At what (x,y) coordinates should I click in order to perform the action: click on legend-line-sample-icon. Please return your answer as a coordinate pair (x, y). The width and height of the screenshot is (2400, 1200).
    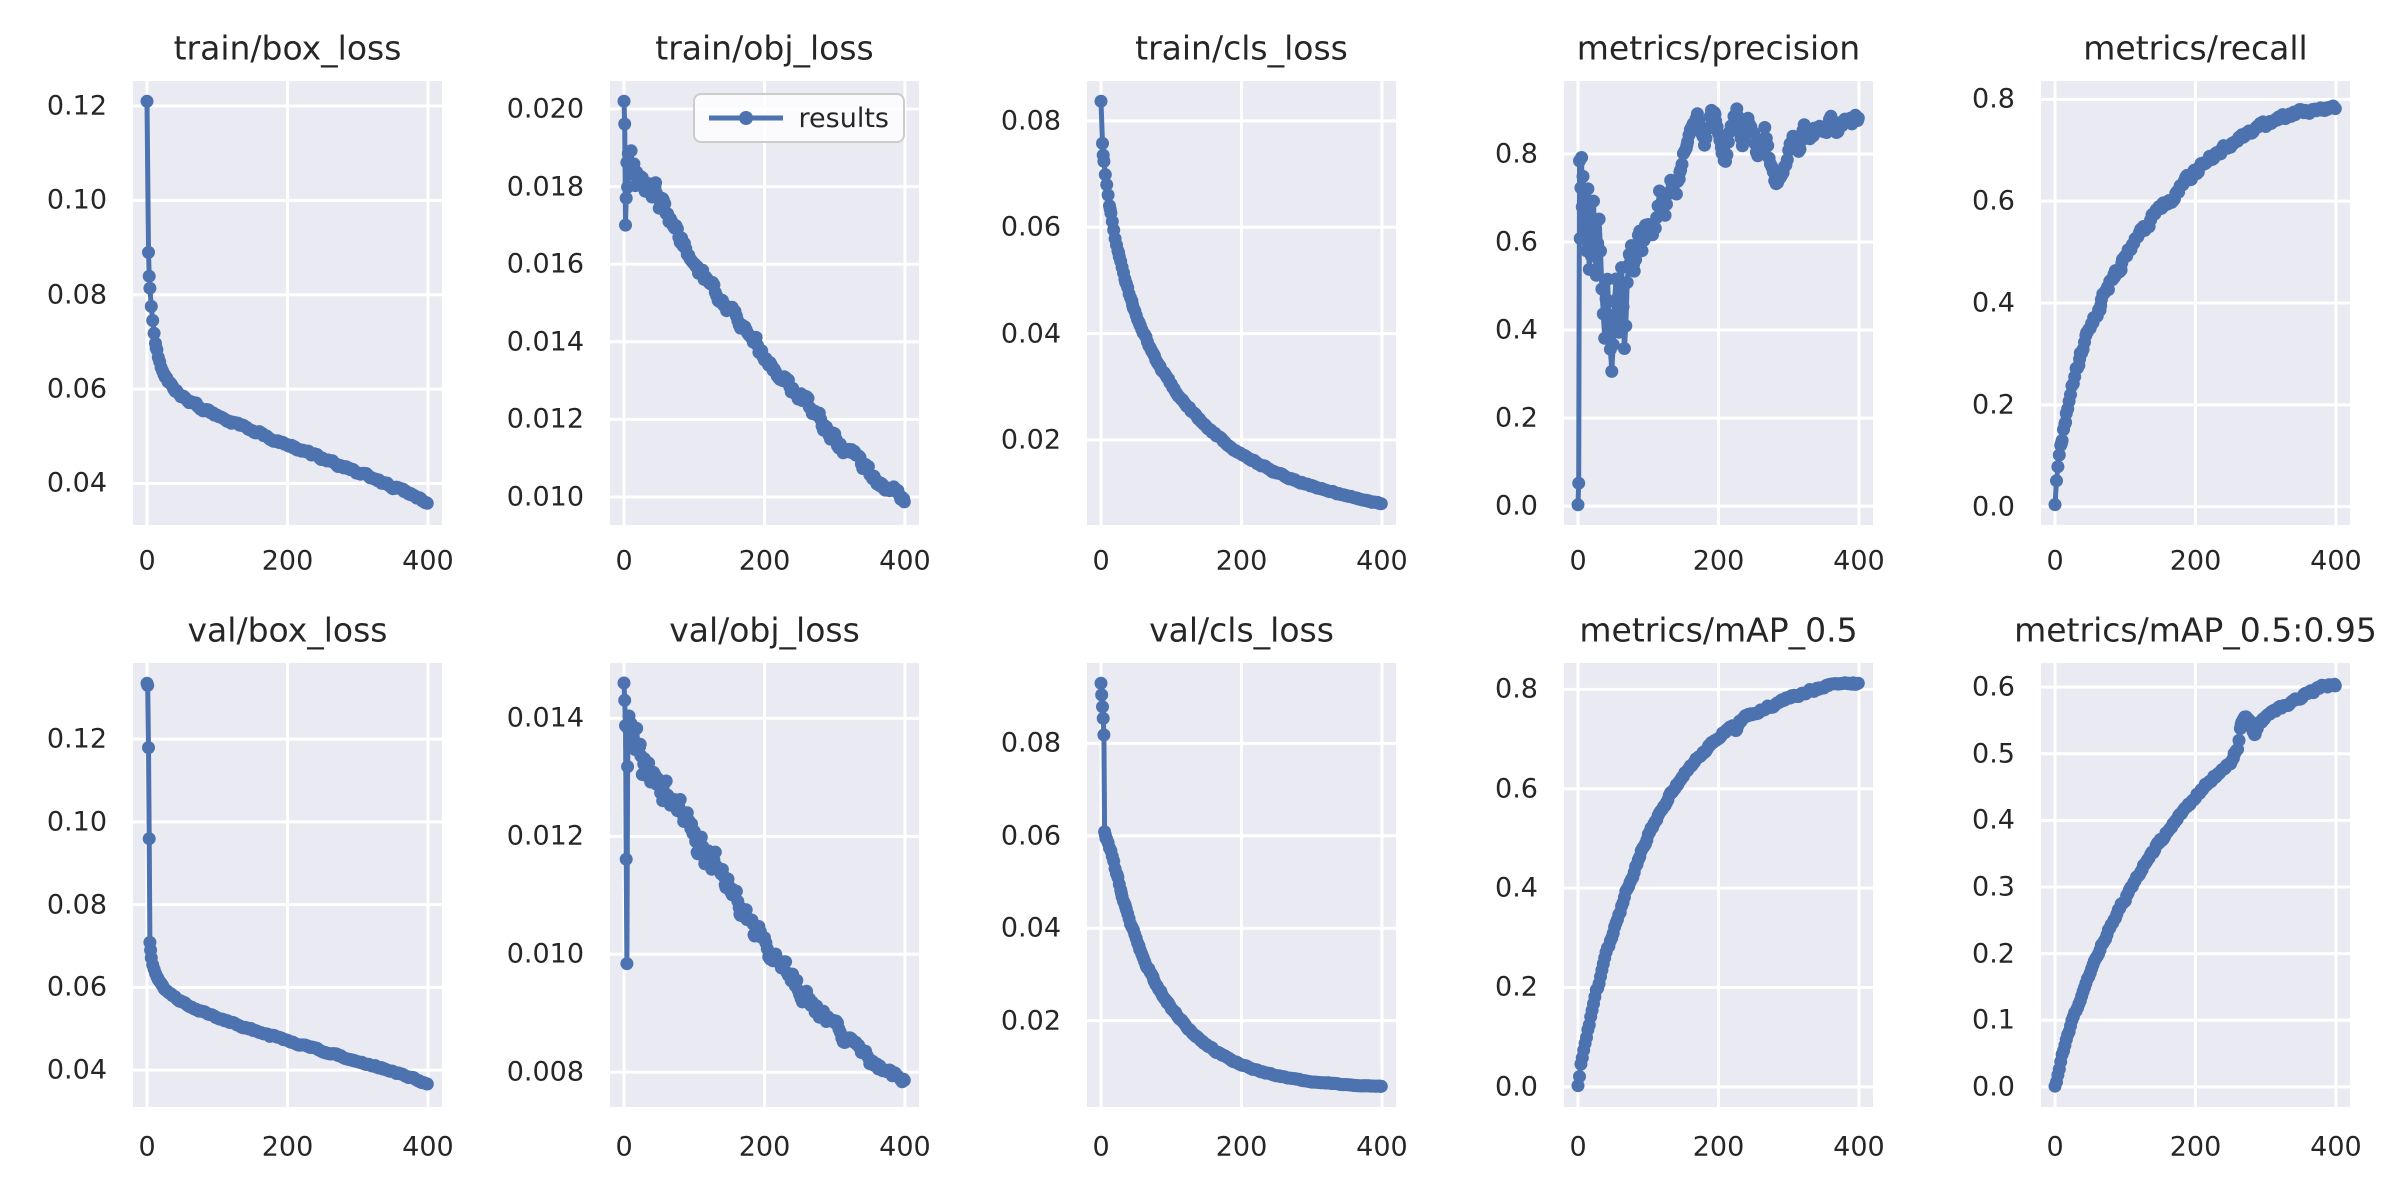
    Looking at the image, I should click on (746, 118).